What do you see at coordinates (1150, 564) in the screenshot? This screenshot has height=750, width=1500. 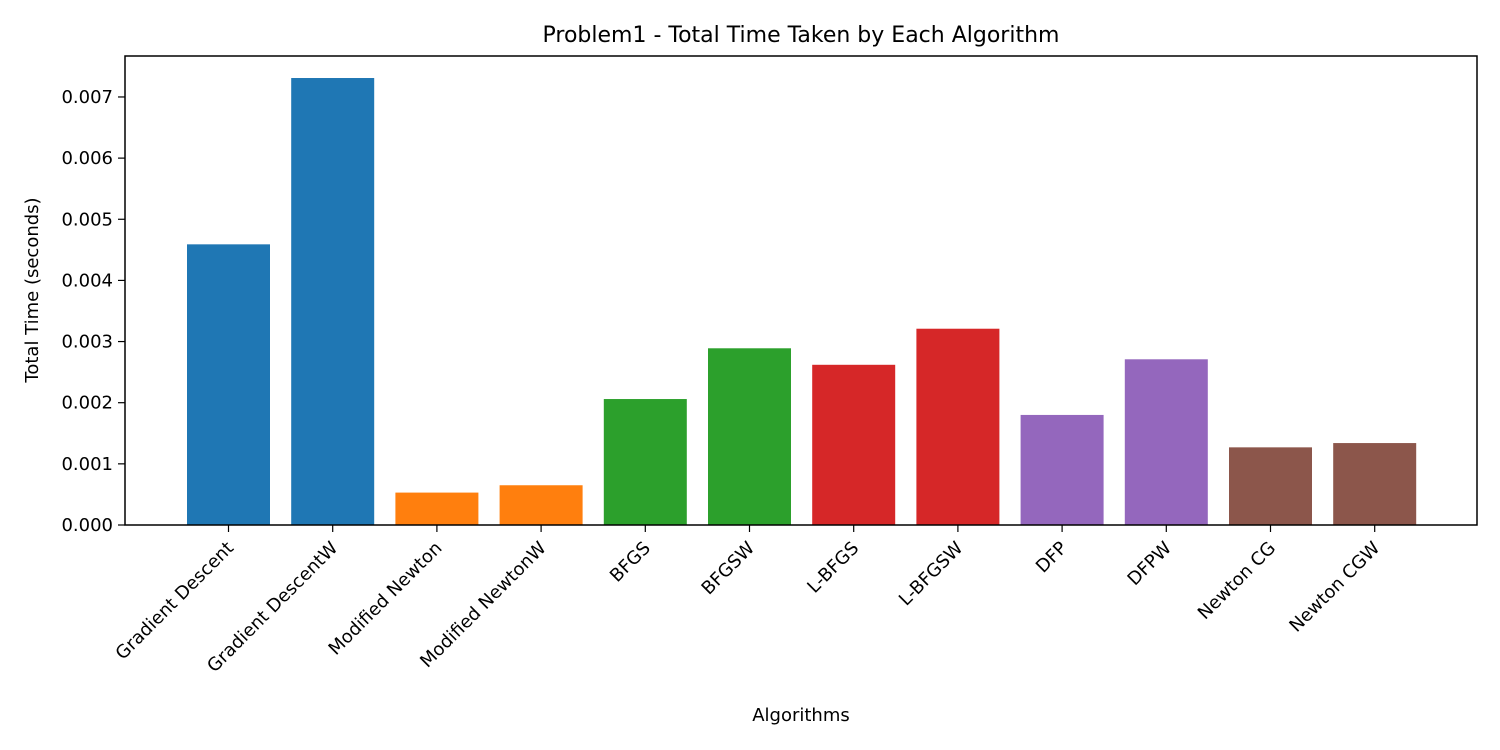 I see `x-tick-label: DFPW` at bounding box center [1150, 564].